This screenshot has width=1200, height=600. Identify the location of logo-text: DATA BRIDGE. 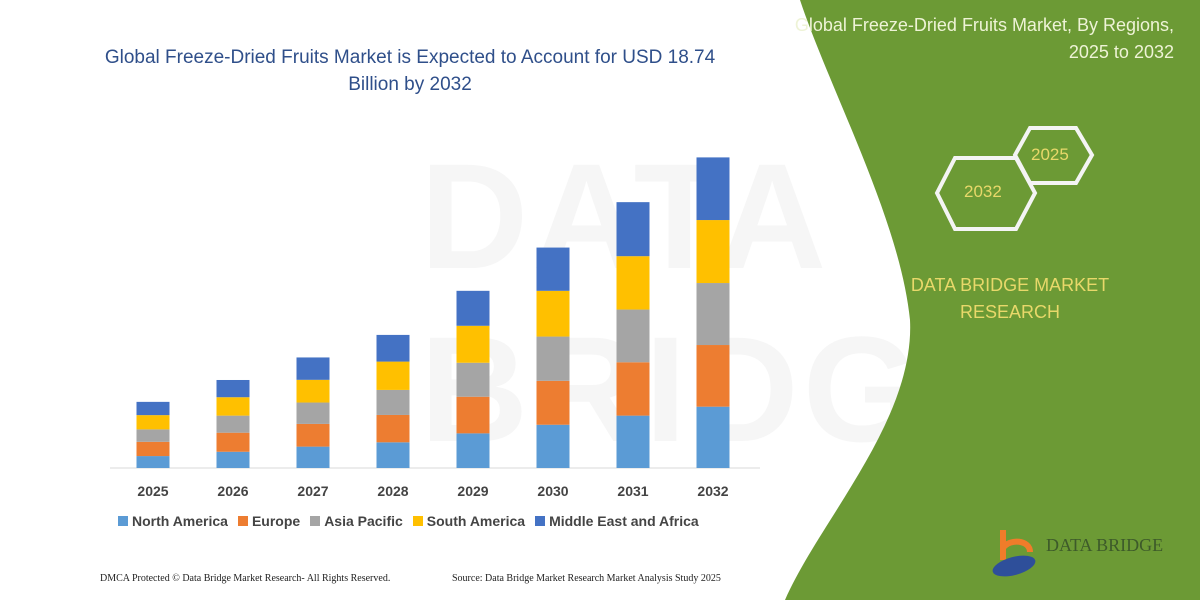
(1105, 545).